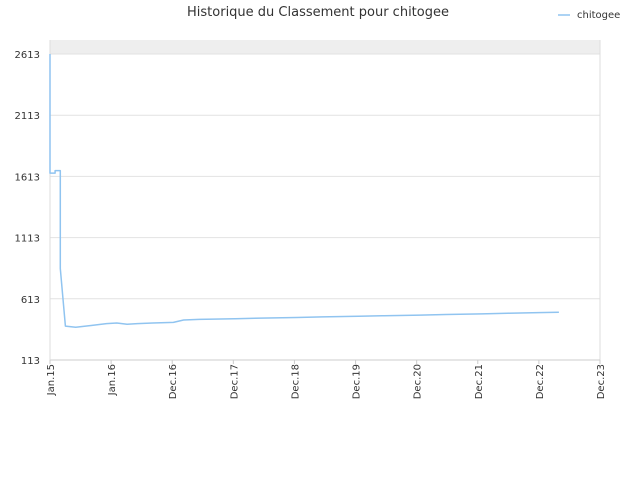 Image resolution: width=640 pixels, height=480 pixels. Describe the element at coordinates (418, 381) in the screenshot. I see `x-tick-label: Dec.20` at that location.